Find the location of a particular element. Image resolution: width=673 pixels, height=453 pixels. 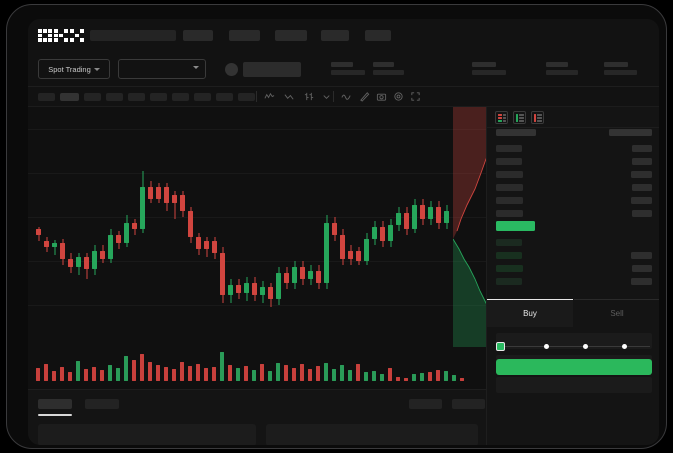

line-chart-icon is located at coordinates (289, 96).